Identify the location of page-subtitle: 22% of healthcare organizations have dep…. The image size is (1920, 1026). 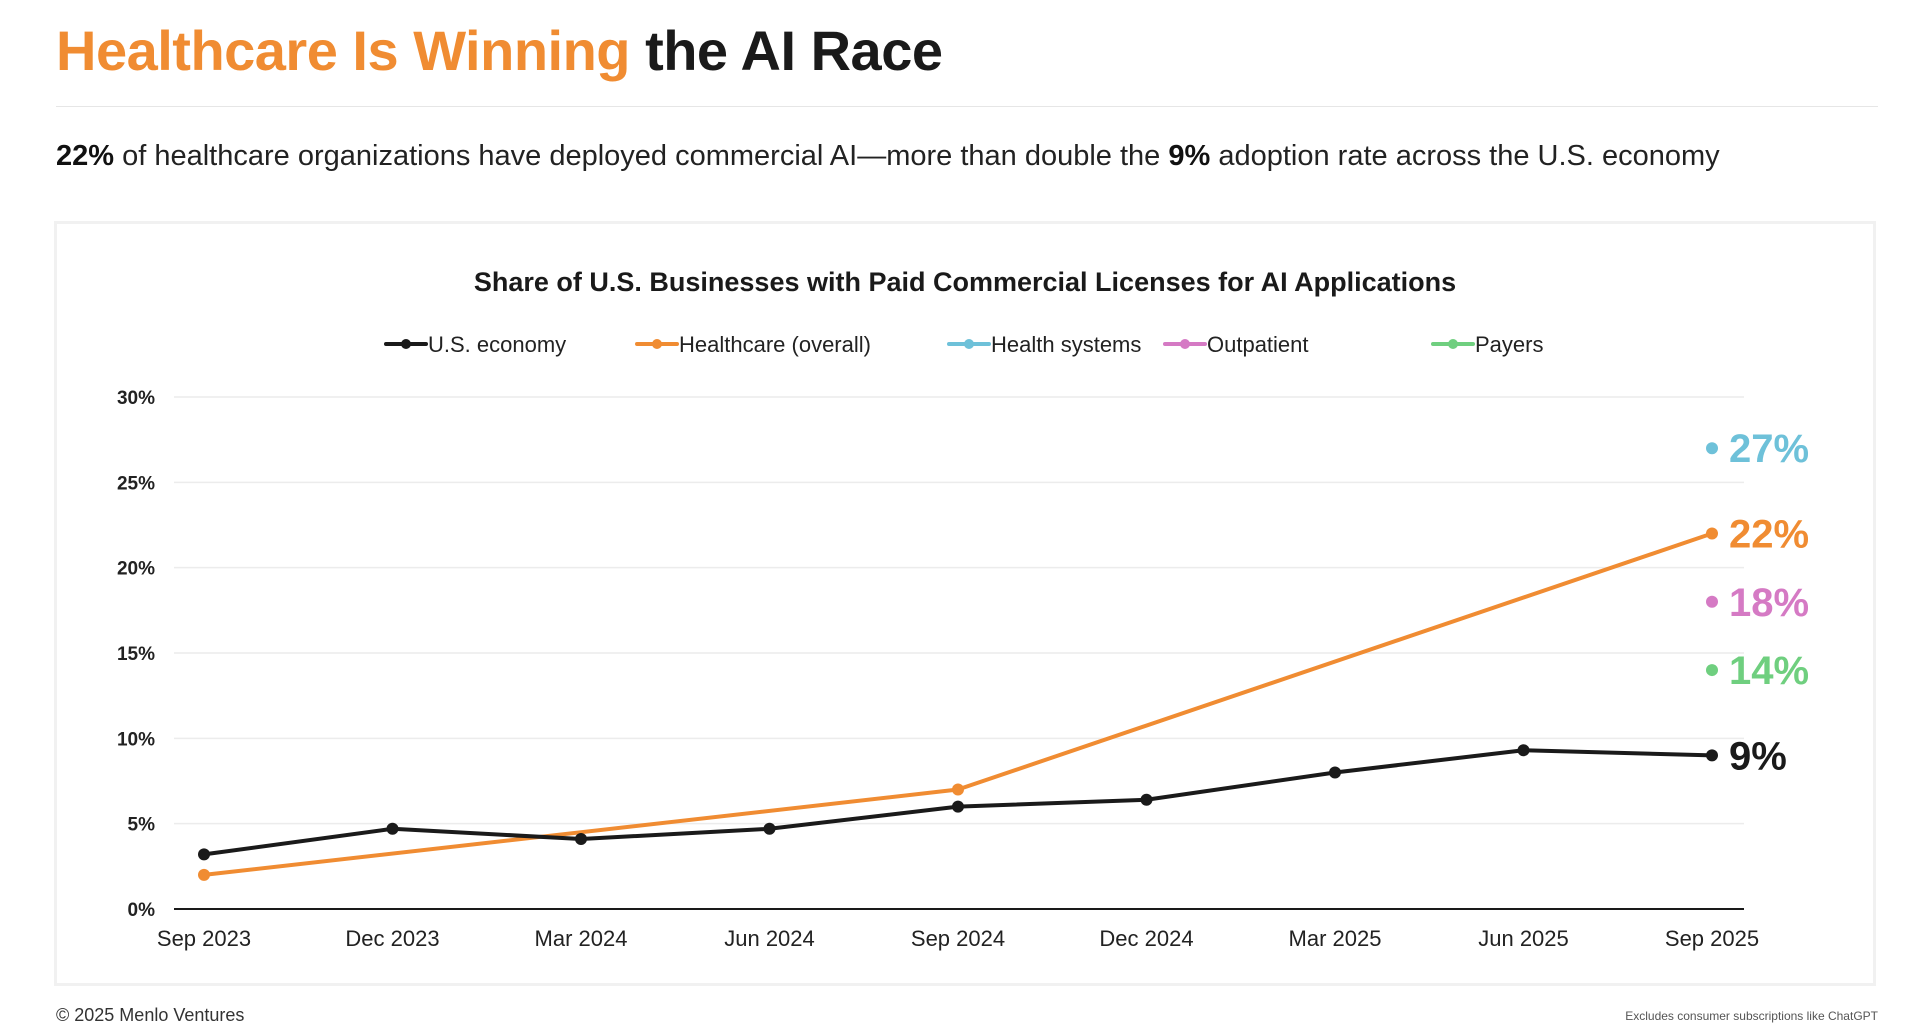
(888, 156).